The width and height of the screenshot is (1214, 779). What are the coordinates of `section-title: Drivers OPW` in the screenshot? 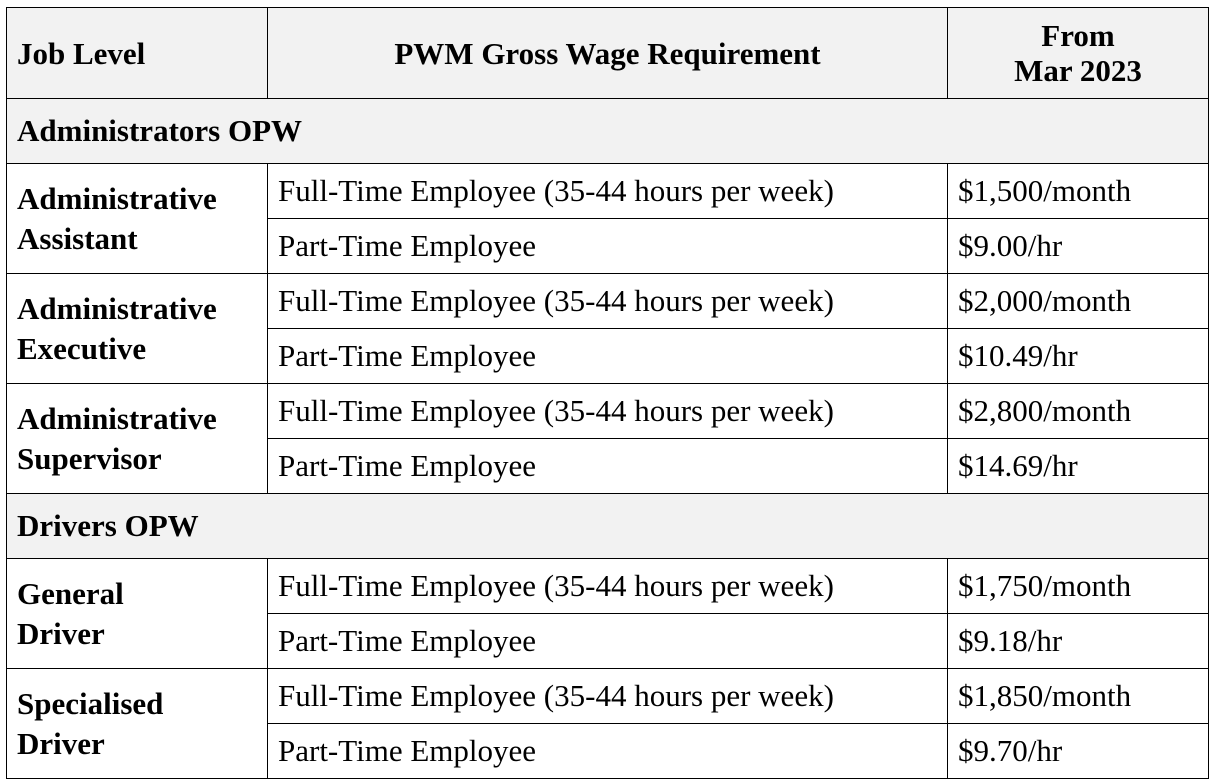 It's located at (607, 526).